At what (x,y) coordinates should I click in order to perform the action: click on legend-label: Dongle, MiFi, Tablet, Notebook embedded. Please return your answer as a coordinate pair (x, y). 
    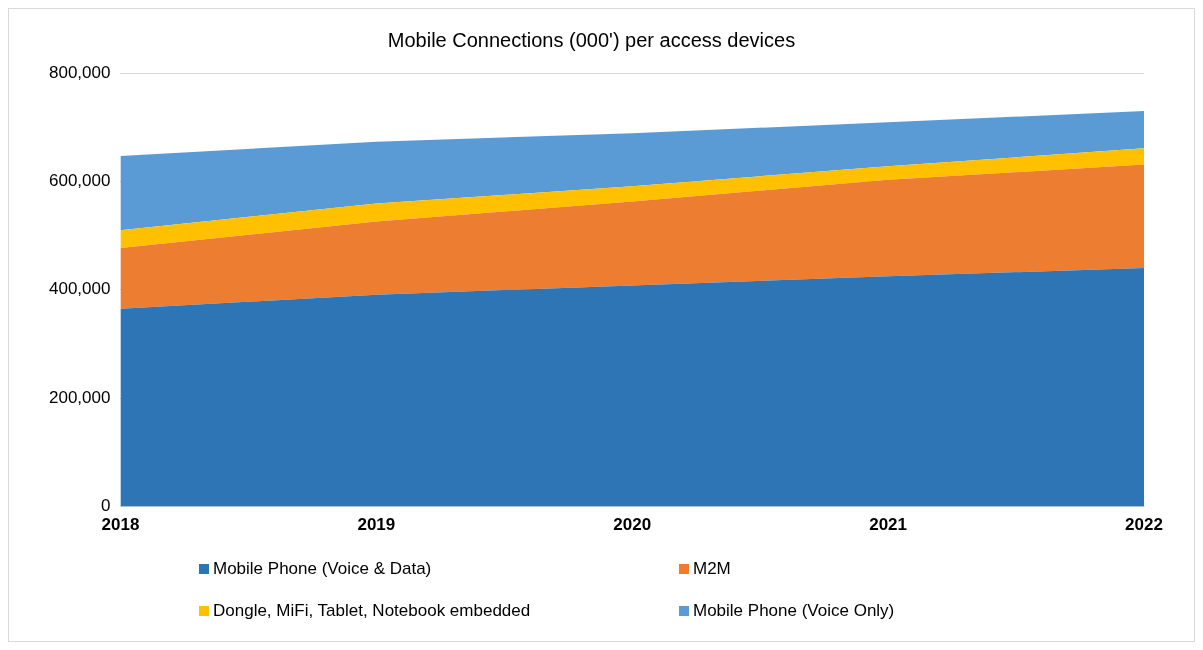
    Looking at the image, I should click on (372, 611).